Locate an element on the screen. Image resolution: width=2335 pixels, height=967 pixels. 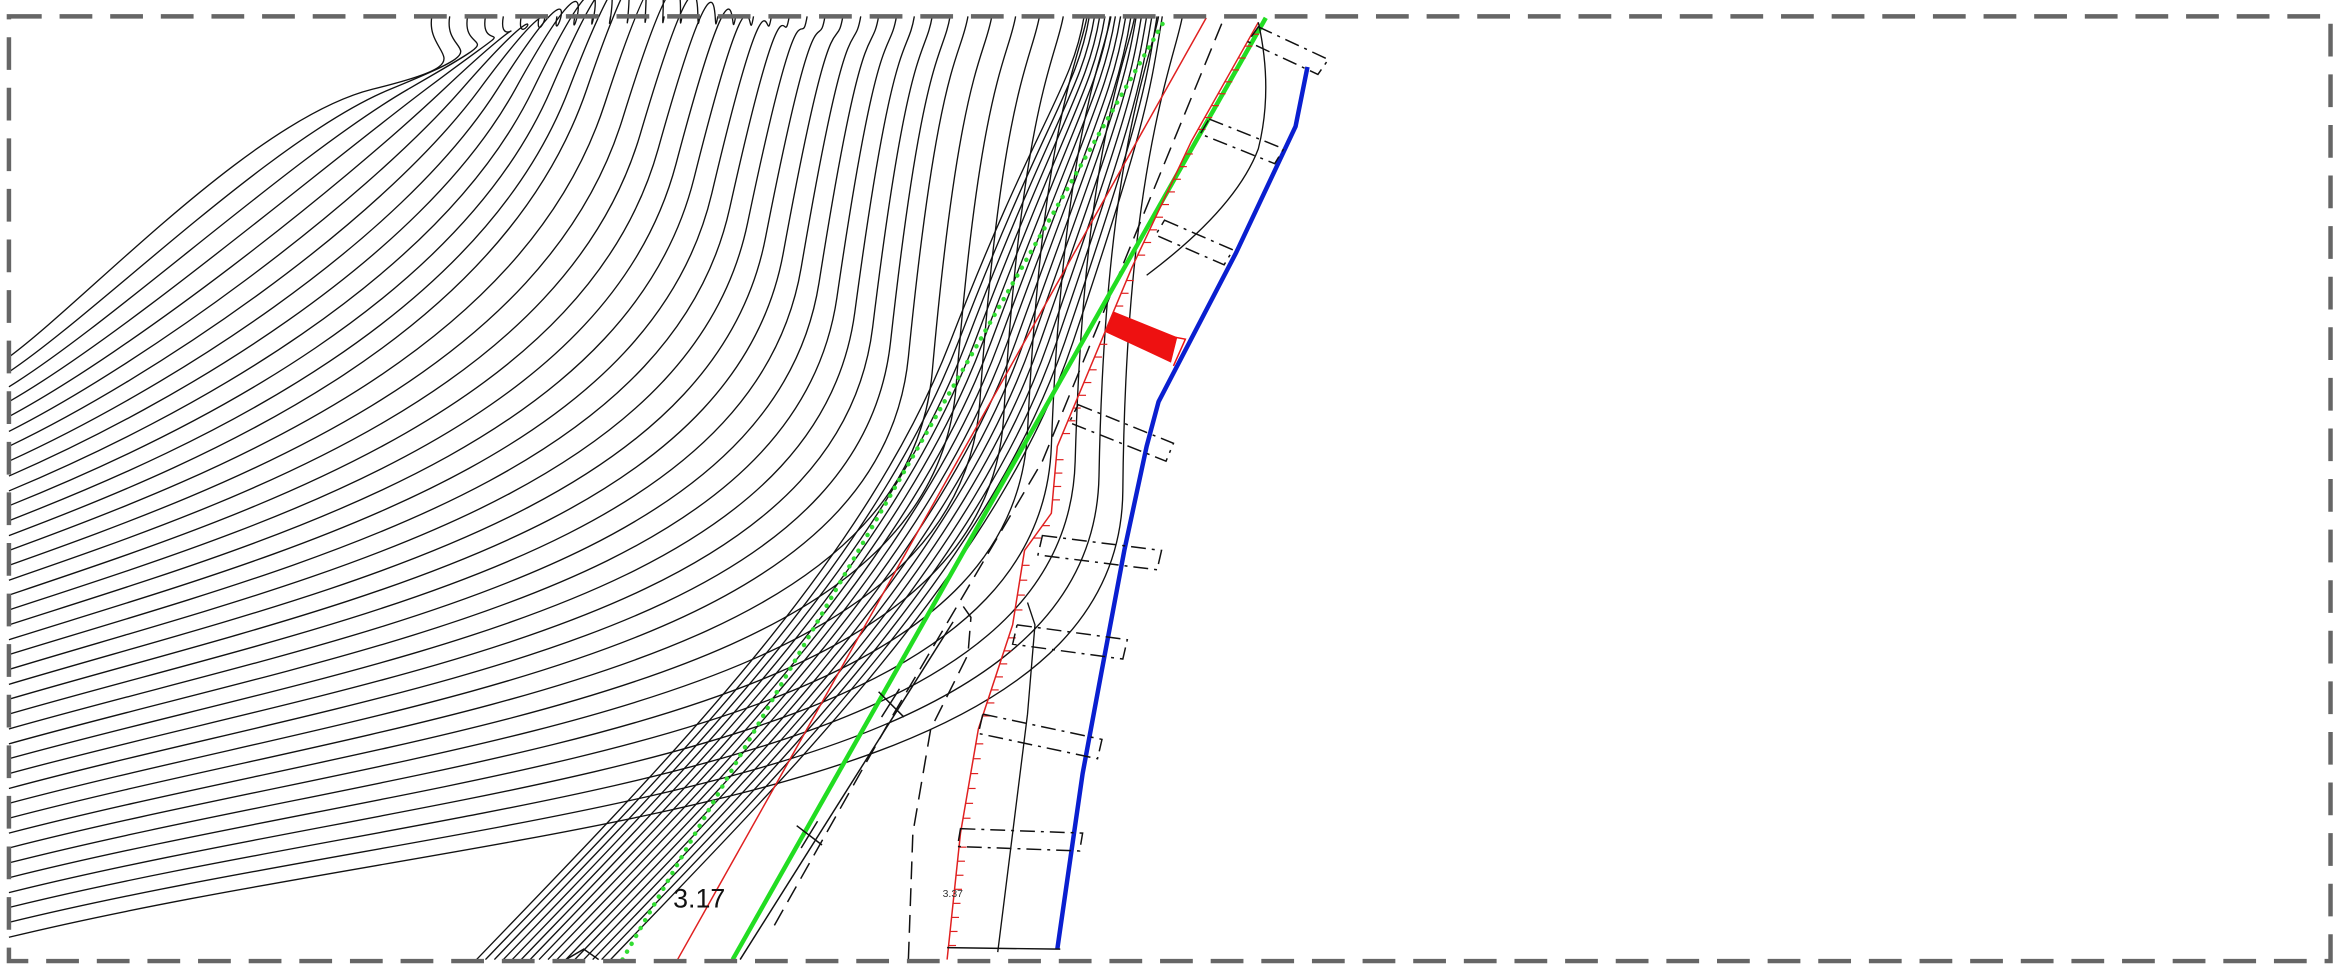
cross-marks is located at coordinates (850, 768).